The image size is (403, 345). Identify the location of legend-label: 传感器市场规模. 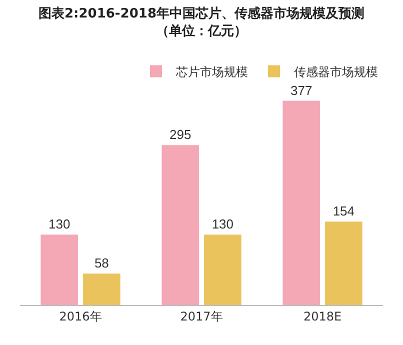
(336, 71).